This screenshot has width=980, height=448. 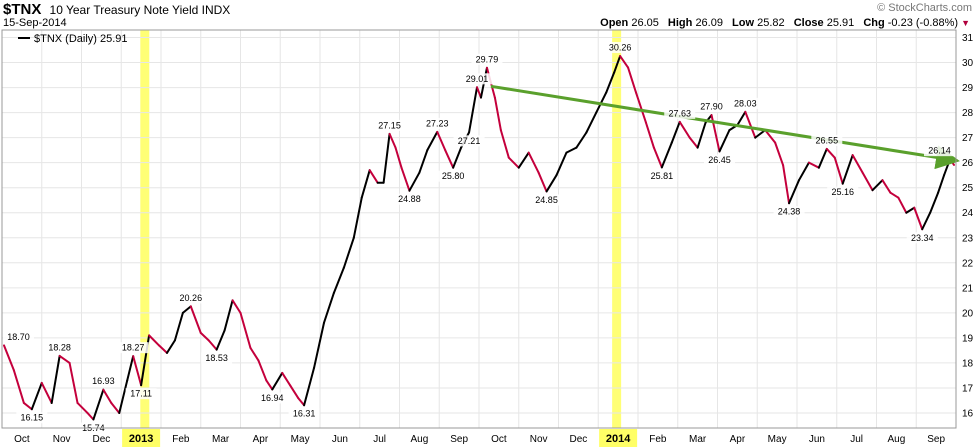 I want to click on y-tick-label: 30, so click(x=968, y=63).